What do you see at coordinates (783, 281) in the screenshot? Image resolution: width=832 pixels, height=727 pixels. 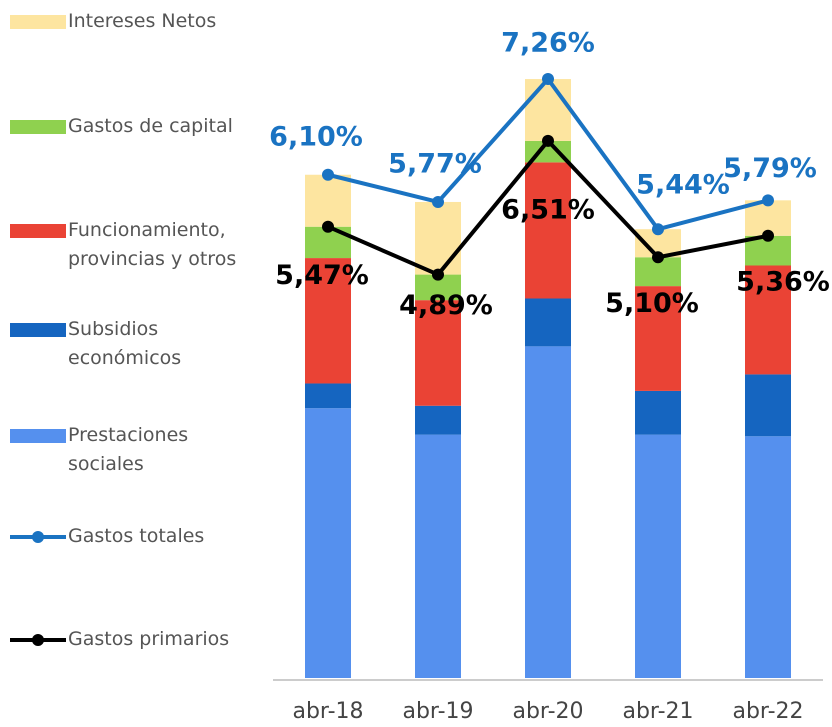 I see `data-label: 5,36%` at bounding box center [783, 281].